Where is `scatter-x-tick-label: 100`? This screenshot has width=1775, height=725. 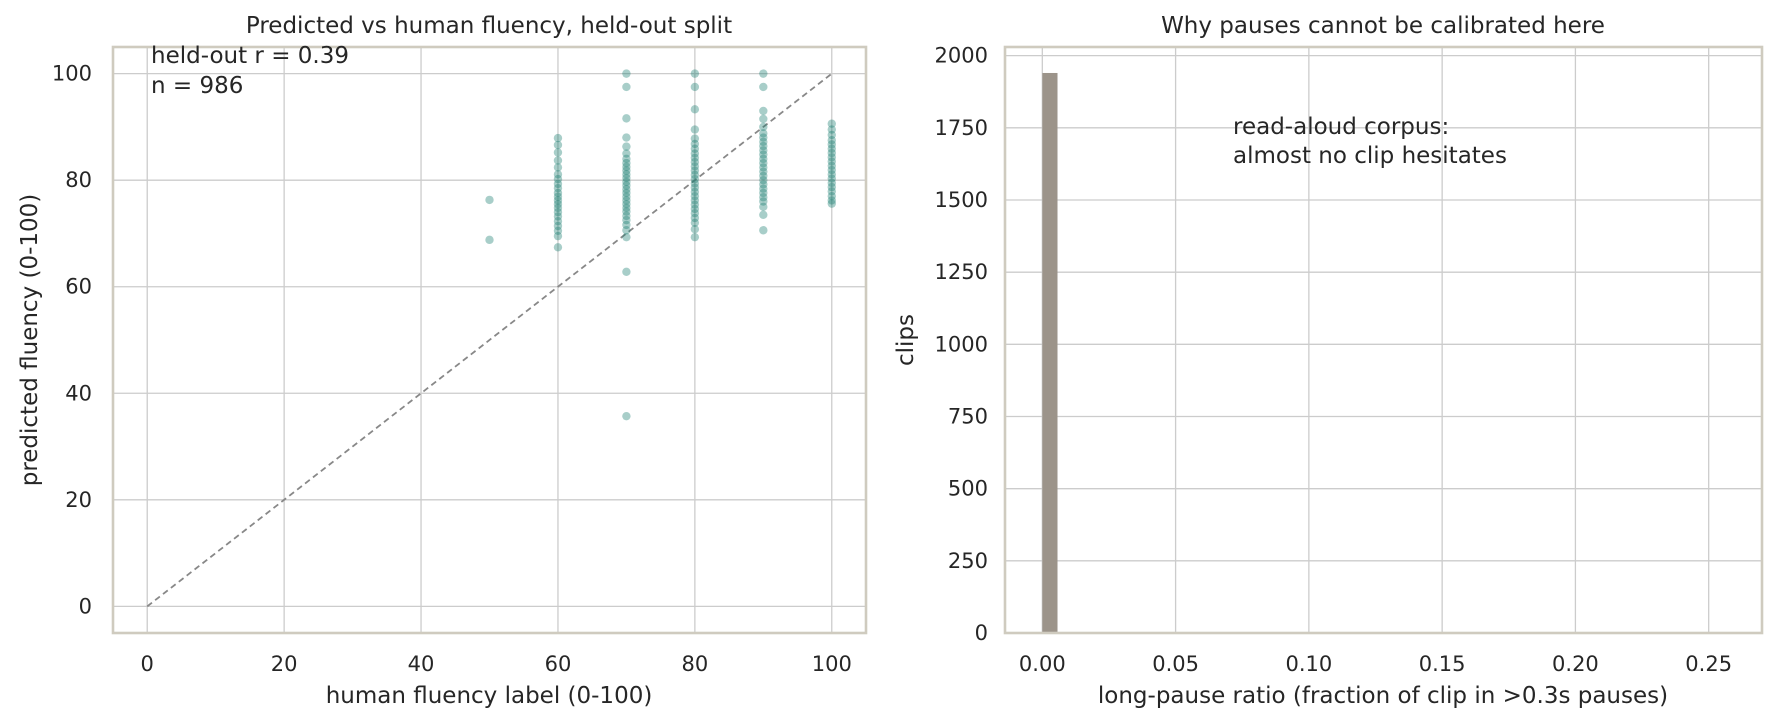 scatter-x-tick-label: 100 is located at coordinates (832, 664).